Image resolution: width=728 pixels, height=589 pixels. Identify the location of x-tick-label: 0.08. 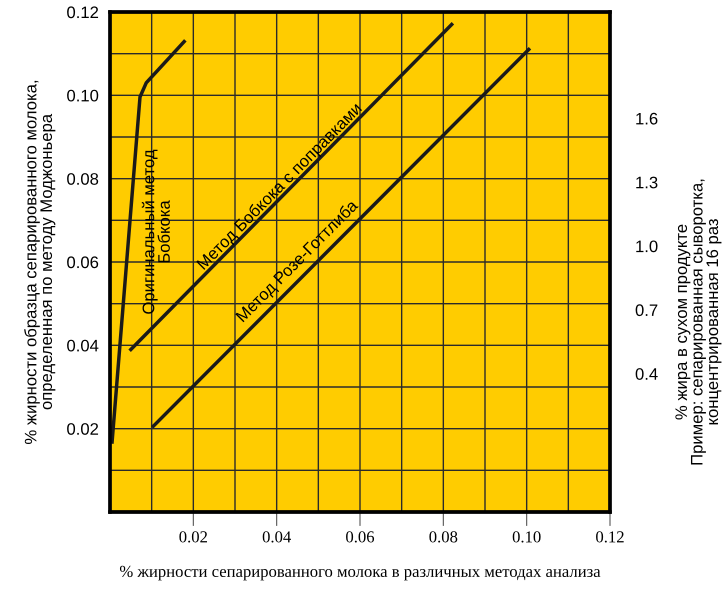
(443, 537).